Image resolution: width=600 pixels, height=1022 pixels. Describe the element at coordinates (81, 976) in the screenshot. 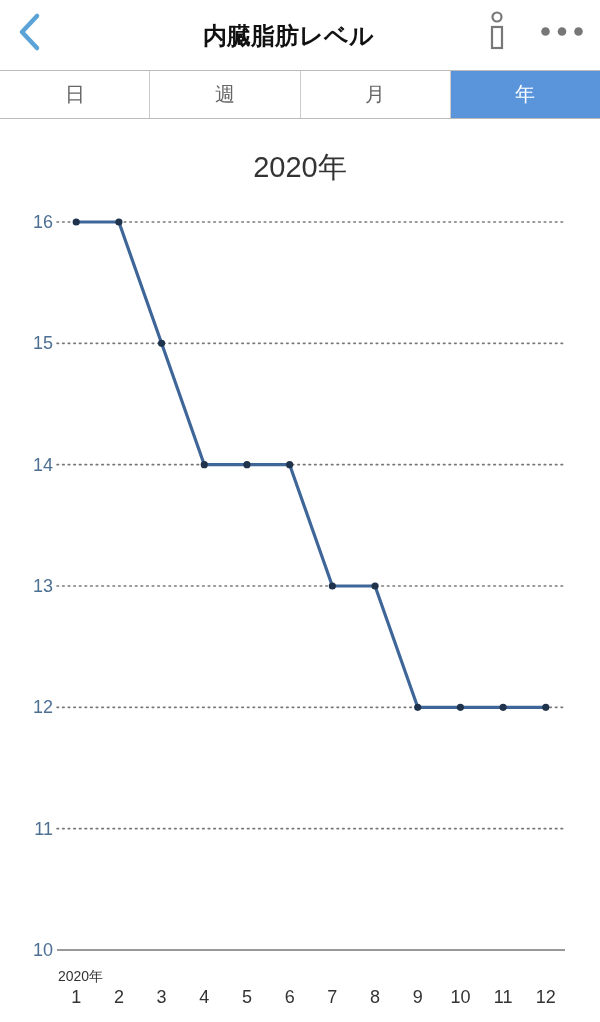

I see `x-axis-label: 2020年` at that location.